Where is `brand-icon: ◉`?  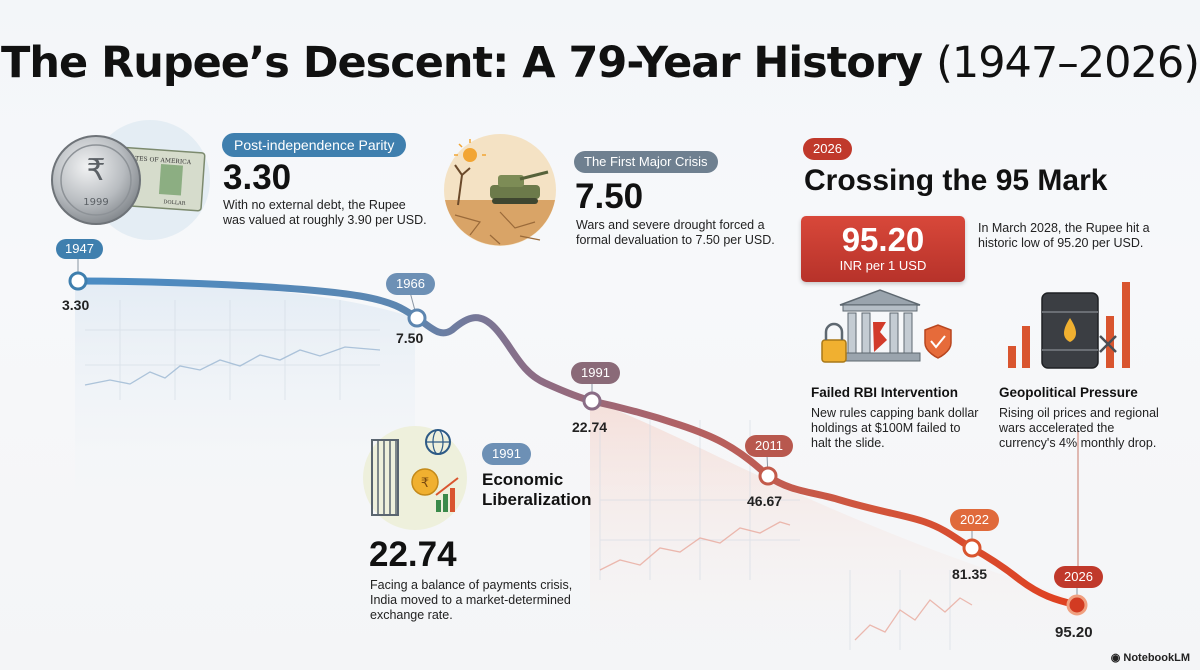
brand-icon: ◉ is located at coordinates (1117, 658).